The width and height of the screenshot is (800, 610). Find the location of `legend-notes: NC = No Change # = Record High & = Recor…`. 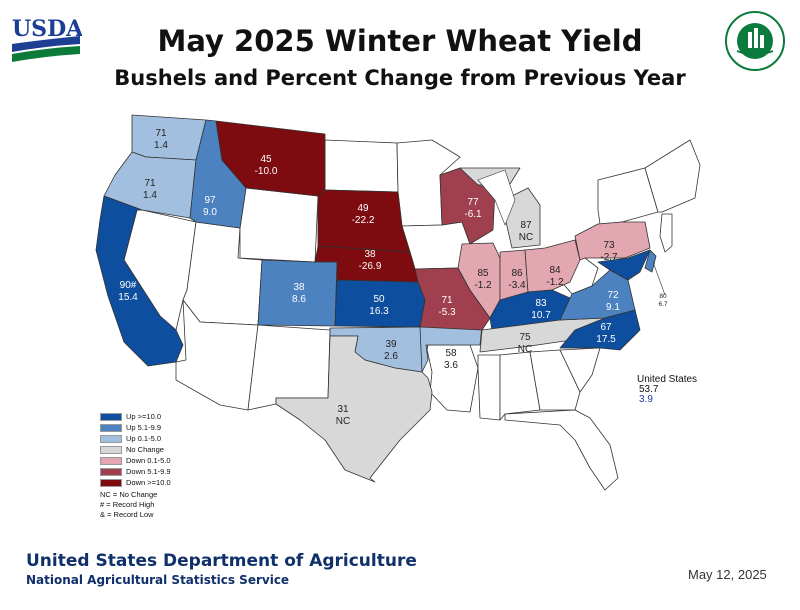

legend-notes: NC = No Change # = Record High & = Recor… is located at coordinates (128, 505).